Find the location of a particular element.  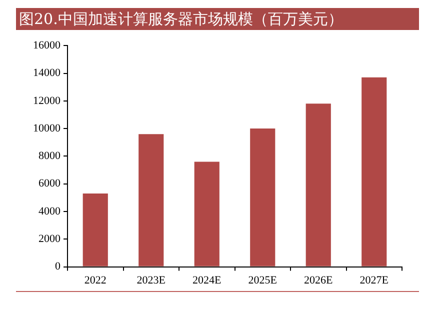

x-tick-label: 2023E is located at coordinates (151, 280).